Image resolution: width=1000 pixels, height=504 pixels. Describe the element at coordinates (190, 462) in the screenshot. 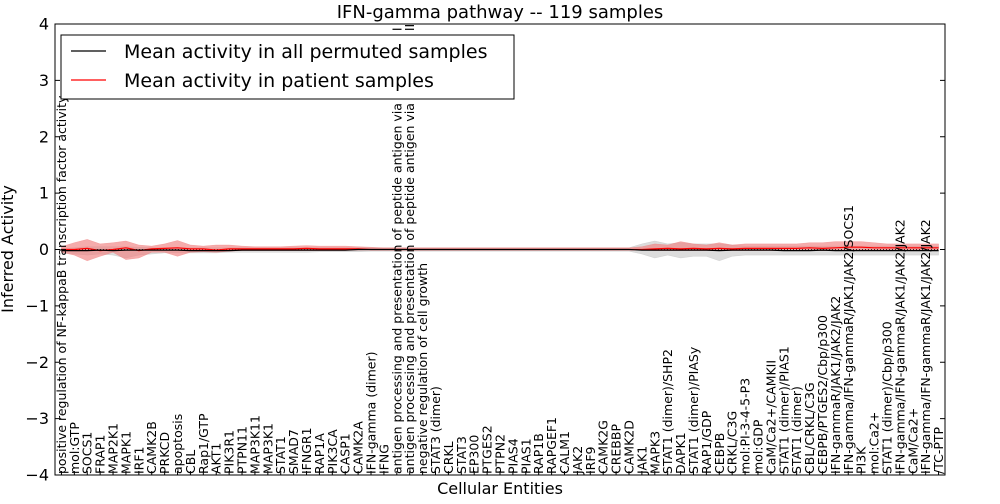

I see `x-tick-label: CBL` at that location.